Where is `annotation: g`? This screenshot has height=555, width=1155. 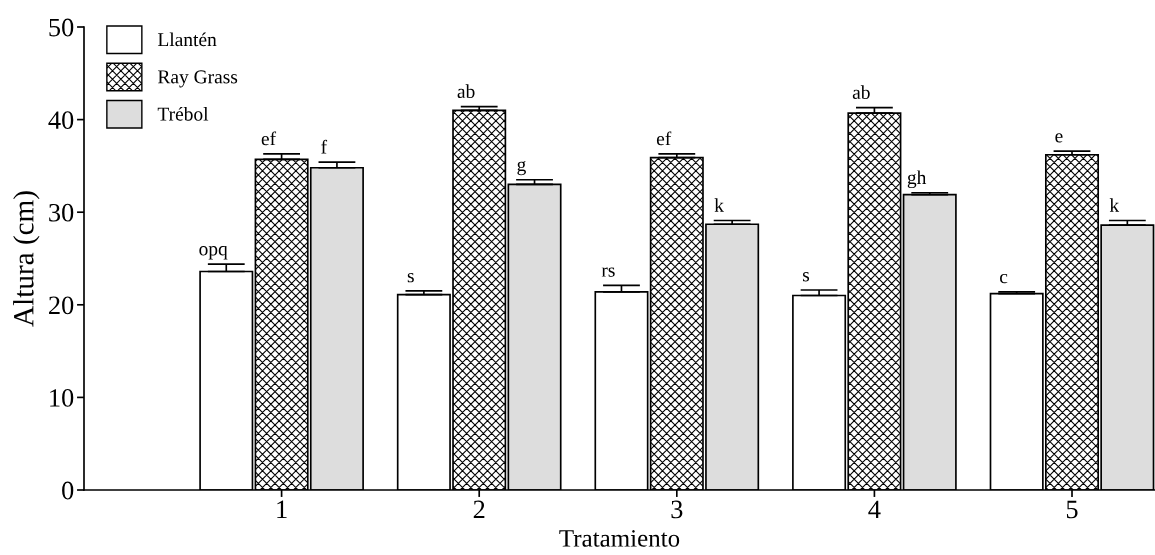 annotation: g is located at coordinates (521, 168).